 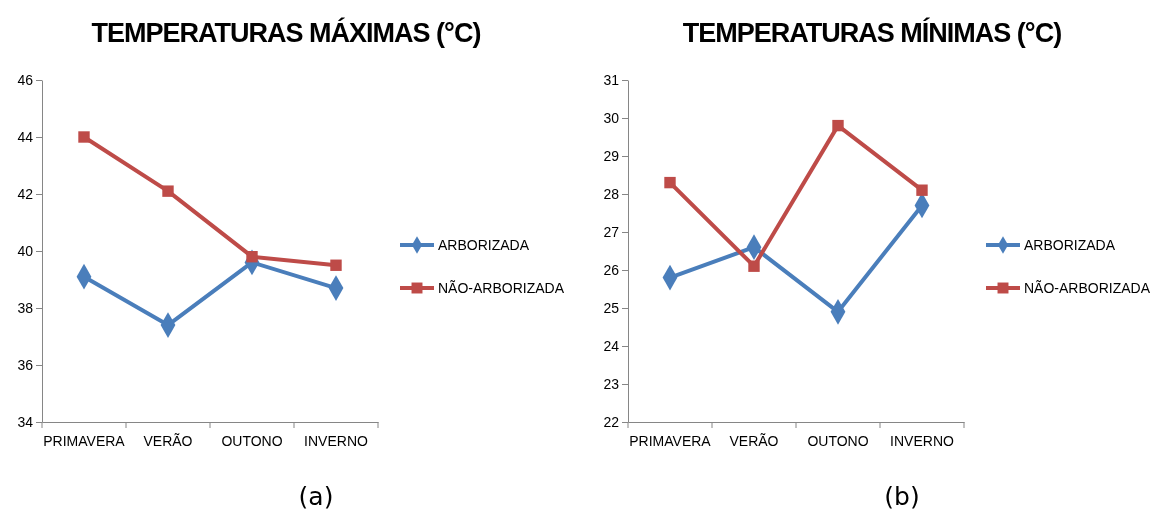 I want to click on chart-title: TEMPERATURAS MÍNIMAS (°C), so click(x=872, y=32).